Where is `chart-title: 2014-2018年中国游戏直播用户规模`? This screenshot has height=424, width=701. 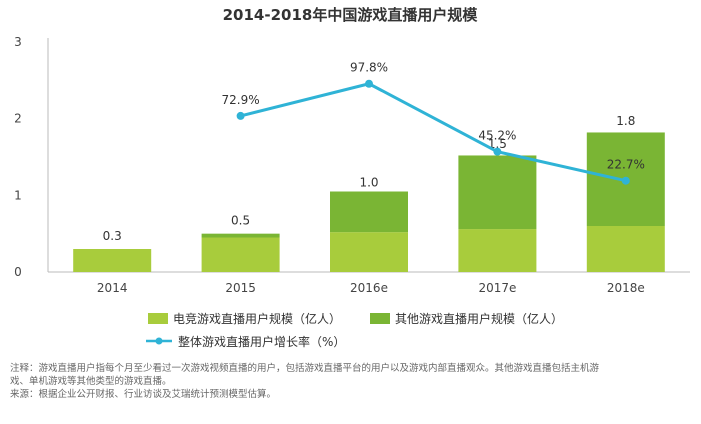 chart-title: 2014-2018年中国游戏直播用户规模 is located at coordinates (351, 15).